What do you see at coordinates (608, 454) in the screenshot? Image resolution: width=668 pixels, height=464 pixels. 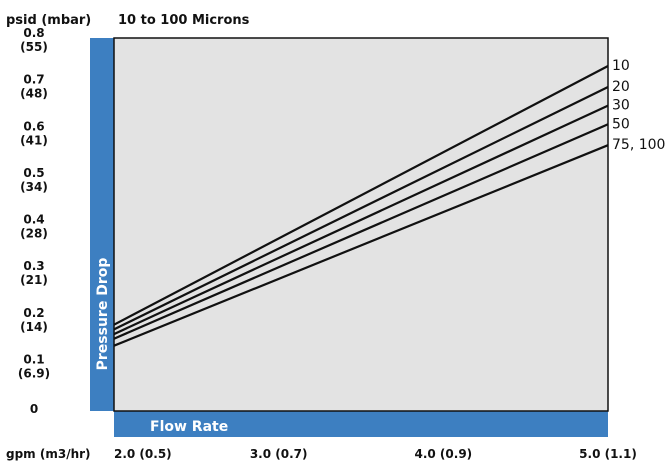 I see `x-tick-label: 5.0 (1.1)` at bounding box center [608, 454].